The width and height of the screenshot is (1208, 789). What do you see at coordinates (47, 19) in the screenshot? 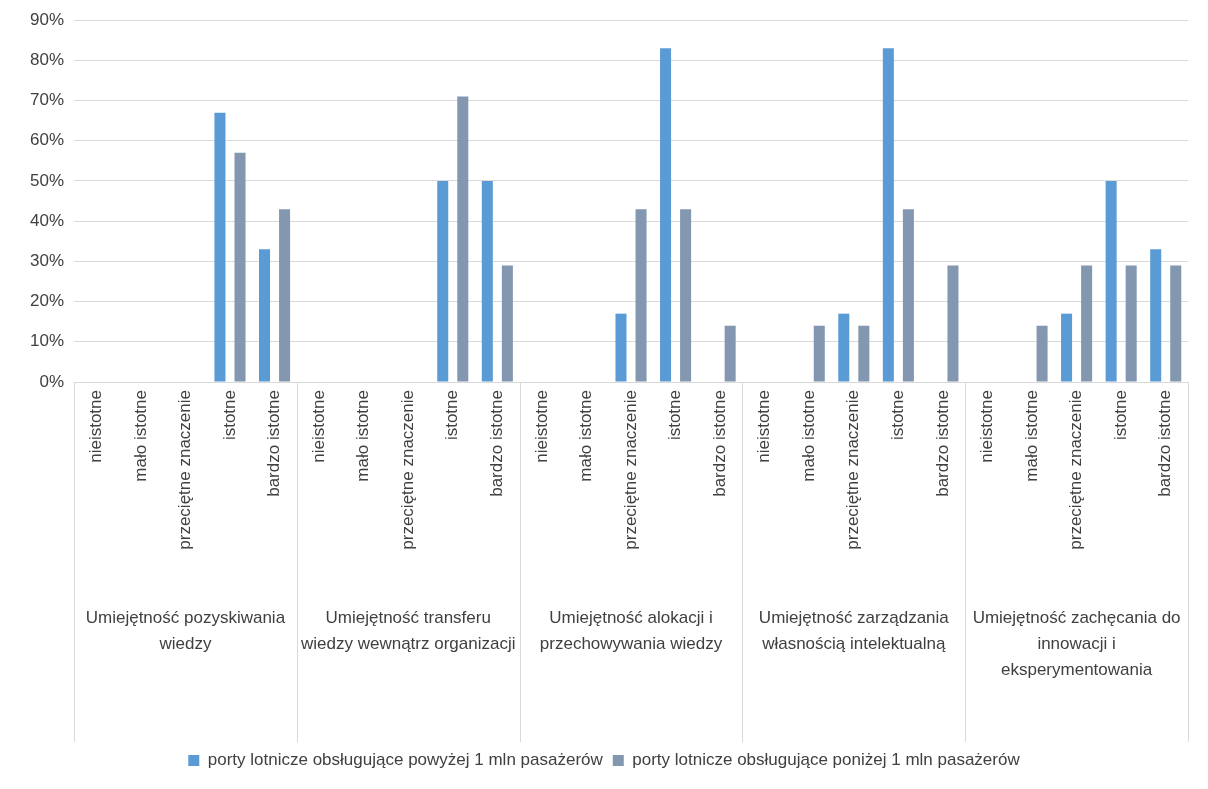
I see `y-tick-label: 90%` at bounding box center [47, 19].